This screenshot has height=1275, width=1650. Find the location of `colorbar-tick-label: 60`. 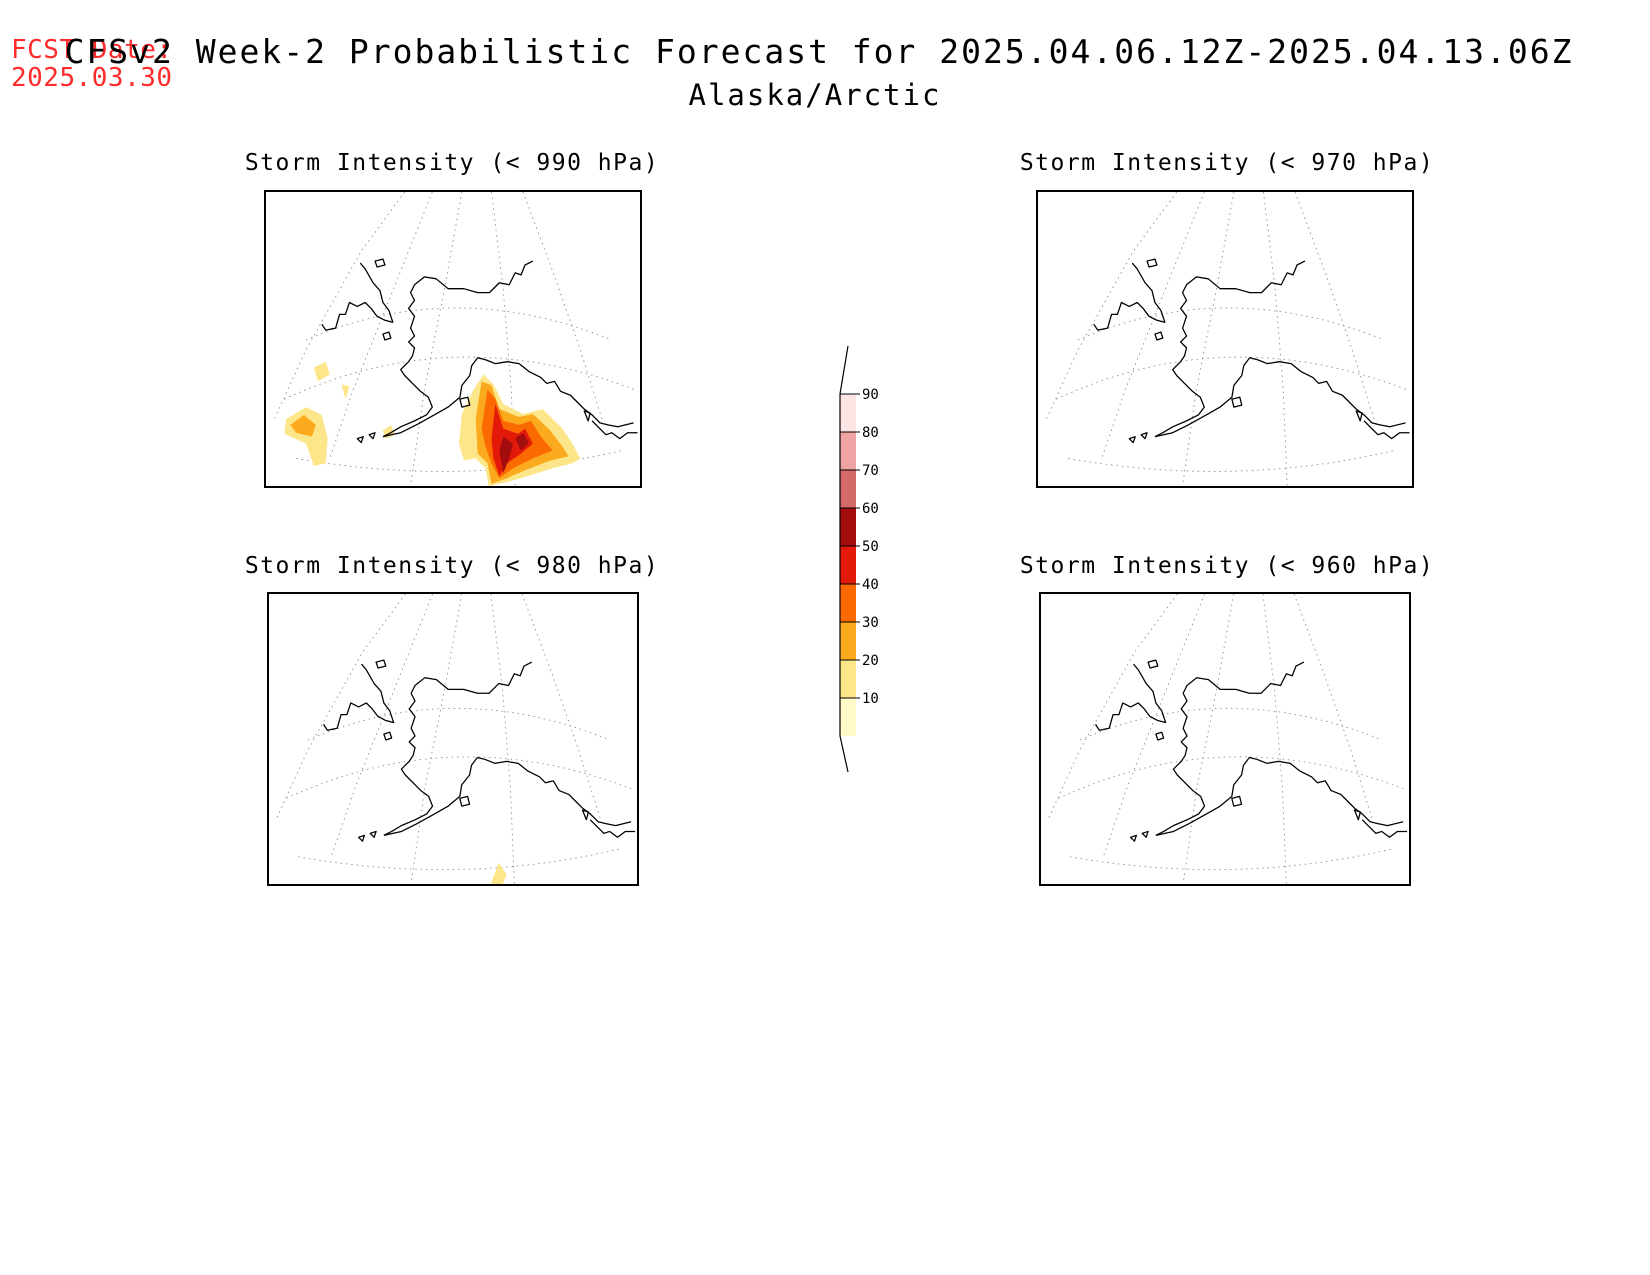

colorbar-tick-label: 60 is located at coordinates (870, 509).